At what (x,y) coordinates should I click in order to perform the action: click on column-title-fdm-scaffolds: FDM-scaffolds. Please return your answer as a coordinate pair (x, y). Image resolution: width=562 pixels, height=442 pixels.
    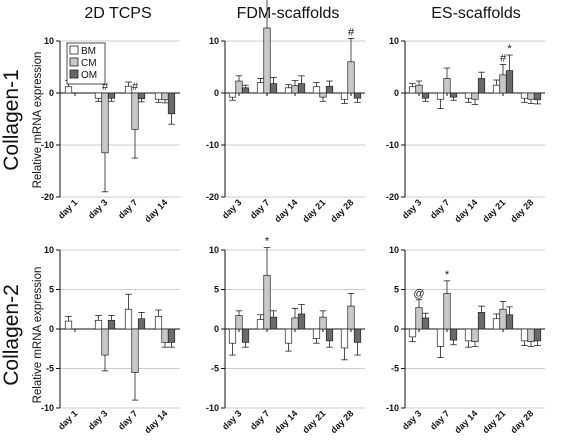
    Looking at the image, I should click on (288, 13).